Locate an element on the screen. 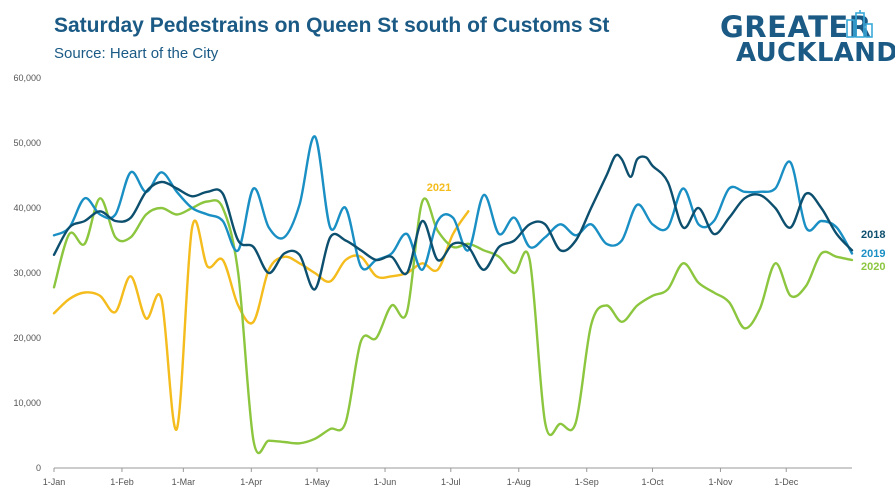 The image size is (895, 499). chart-subtitle: Source: Heart of the City is located at coordinates (136, 53).